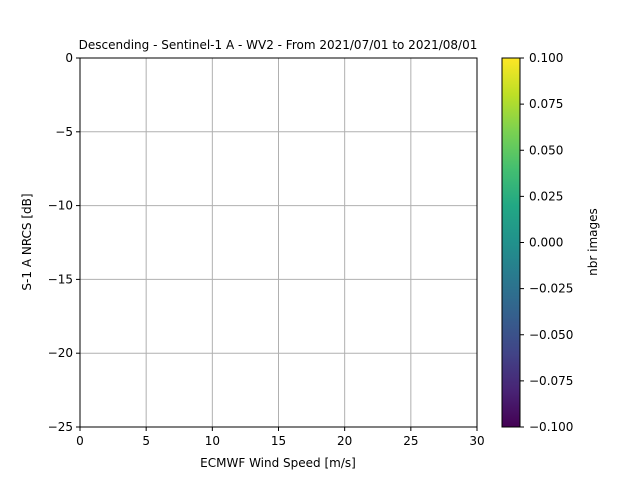 This screenshot has height=480, width=640. What do you see at coordinates (64, 242) in the screenshot?
I see `y-axis-ticks: 0 −5 −10 −15 −20 −25` at bounding box center [64, 242].